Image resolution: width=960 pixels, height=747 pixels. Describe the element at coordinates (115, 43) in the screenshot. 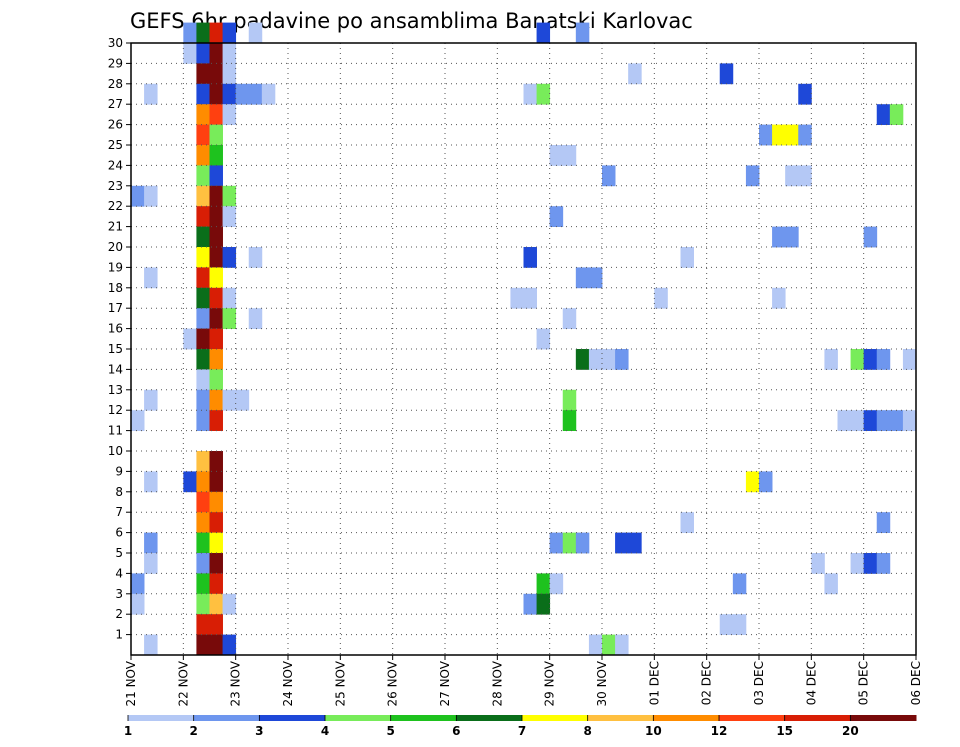

I see `y-tick-label: 30` at that location.